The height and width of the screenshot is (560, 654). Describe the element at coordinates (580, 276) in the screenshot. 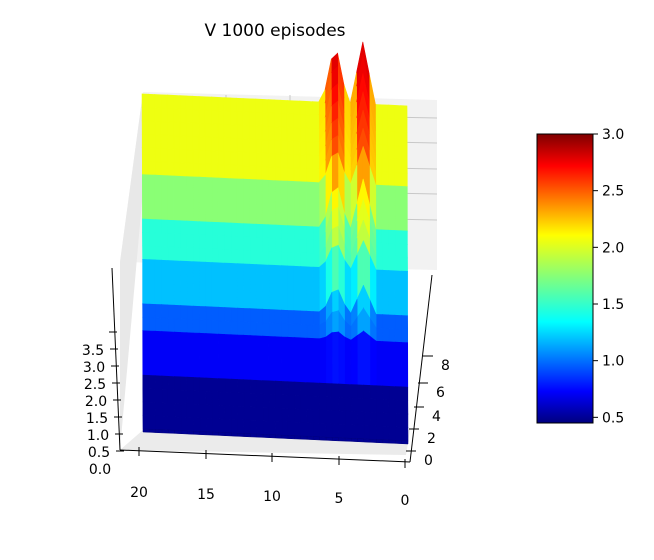

I see `colorbar: 0.5 1.0 1.5 2.0 2.5 3.0` at that location.